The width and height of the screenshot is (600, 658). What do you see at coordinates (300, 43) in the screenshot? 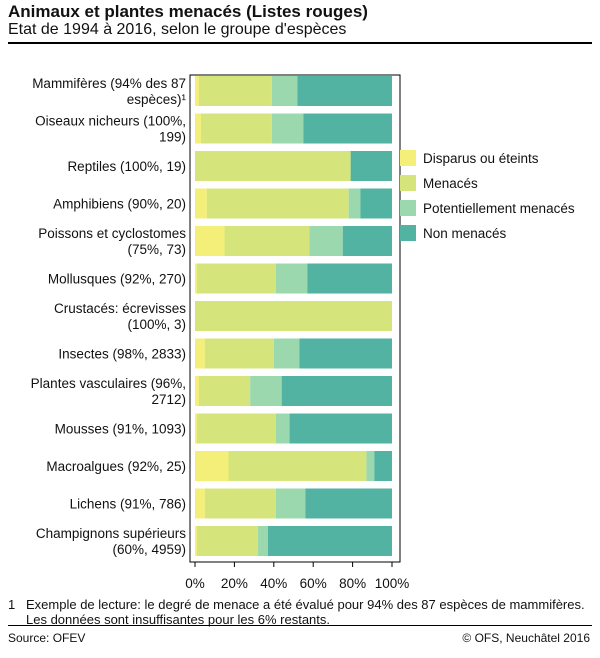
I see `top-rule` at bounding box center [300, 43].